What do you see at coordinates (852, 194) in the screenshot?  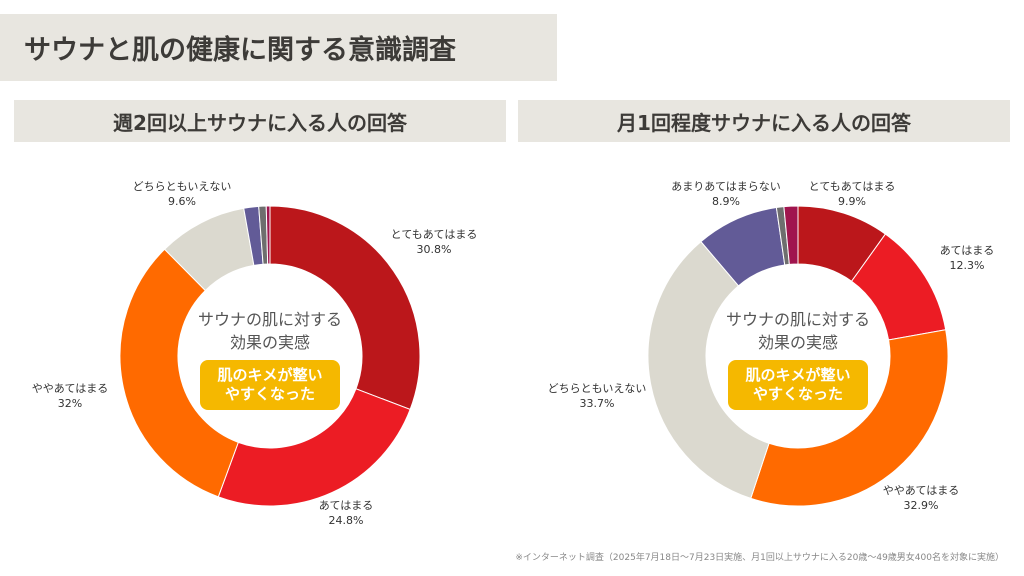 I see `slice-label-very-right: とてもあてはまる 9.9%` at bounding box center [852, 194].